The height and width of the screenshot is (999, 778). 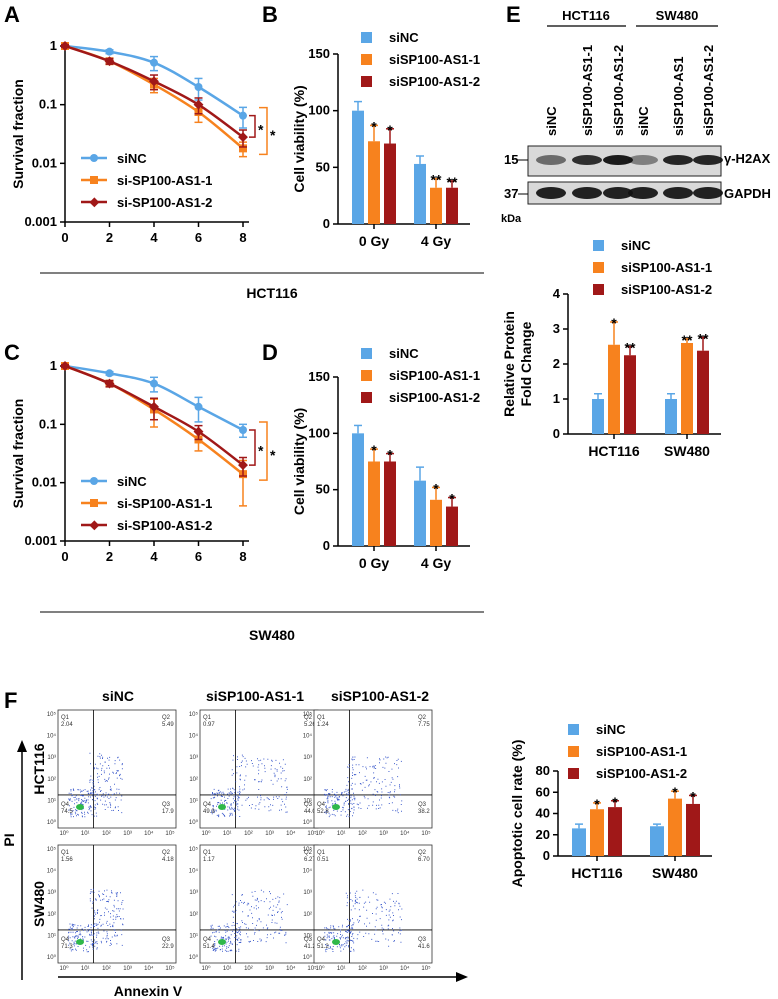 What do you see at coordinates (52, 736) in the screenshot?
I see `flow-y-tick: 10⁴` at bounding box center [52, 736].